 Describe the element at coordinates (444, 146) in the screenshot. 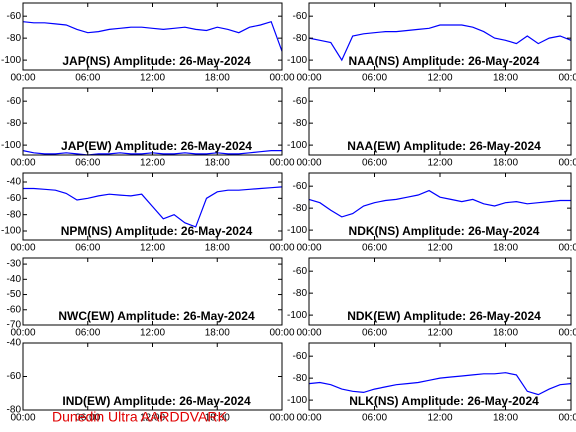

I see `panel-title: NAA(EW) Amplitude: 26-May-2024` at that location.